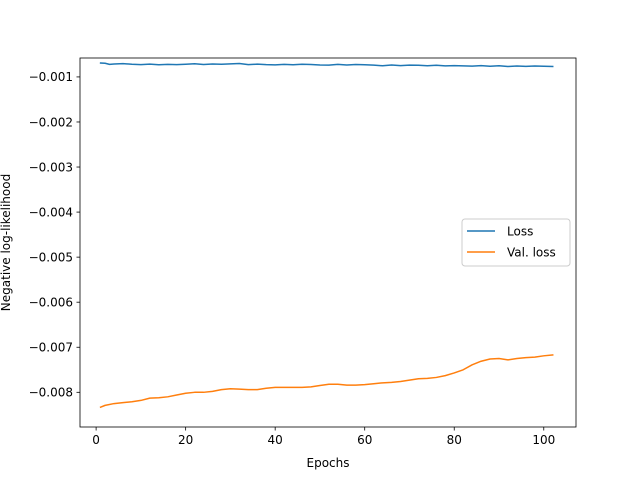 The width and height of the screenshot is (640, 480). I want to click on legend-label-val-loss: Val. loss, so click(531, 253).